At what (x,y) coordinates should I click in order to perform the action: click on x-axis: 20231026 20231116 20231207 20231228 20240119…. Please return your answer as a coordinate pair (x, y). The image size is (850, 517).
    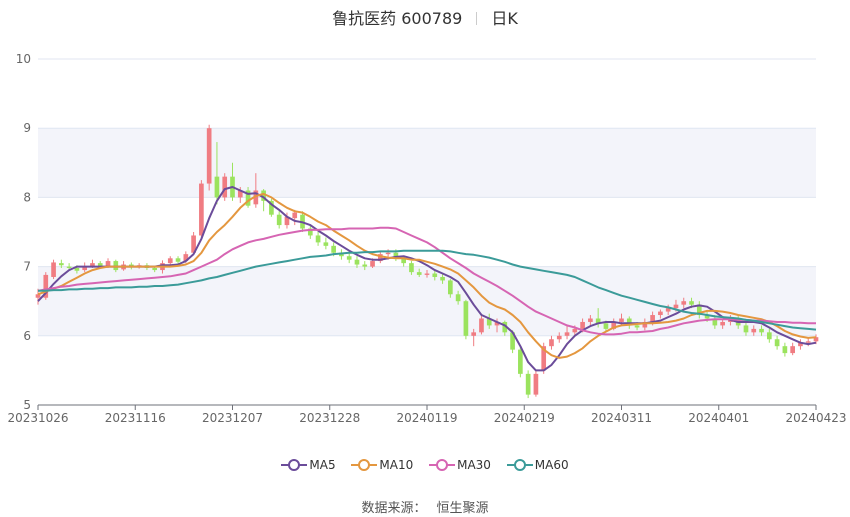
    Looking at the image, I should click on (427, 414).